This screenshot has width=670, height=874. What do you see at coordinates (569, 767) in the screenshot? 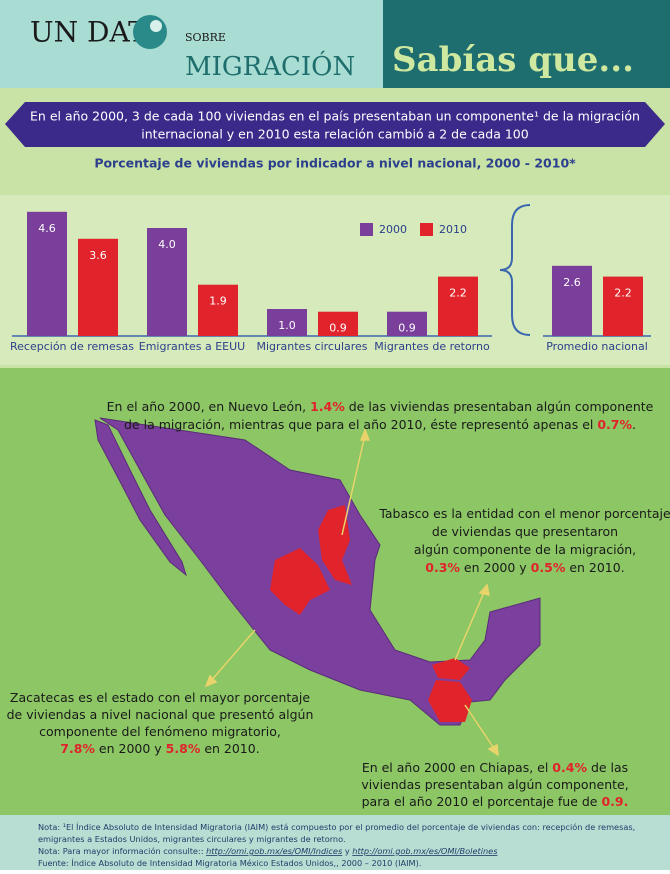
I see `highlight: 0.4%` at bounding box center [569, 767].